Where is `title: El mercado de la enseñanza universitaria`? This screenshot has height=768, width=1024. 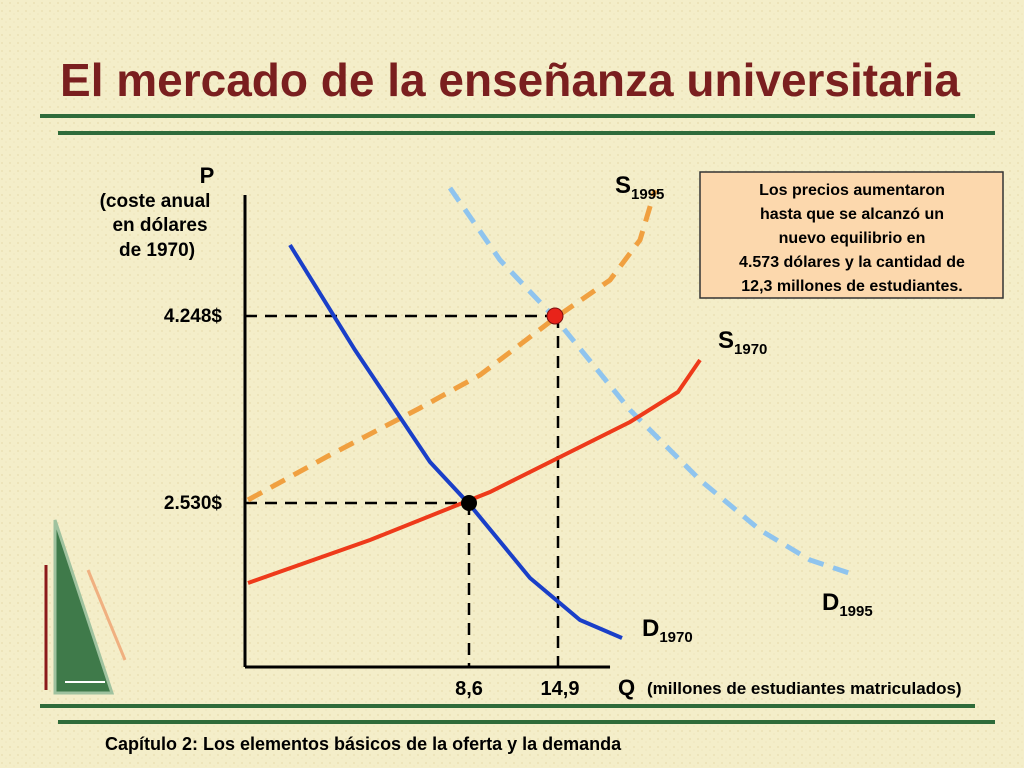 title: El mercado de la enseñanza universitaria is located at coordinates (510, 80).